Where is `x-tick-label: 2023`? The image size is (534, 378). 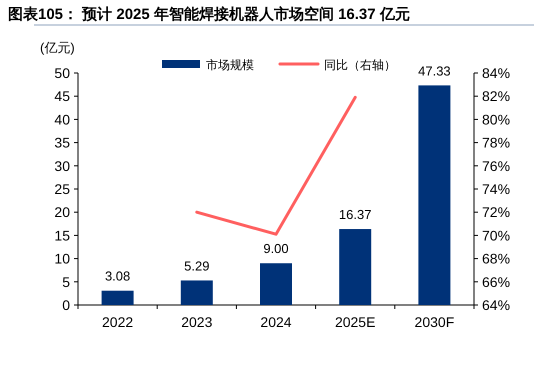 x-tick-label: 2023 is located at coordinates (197, 322).